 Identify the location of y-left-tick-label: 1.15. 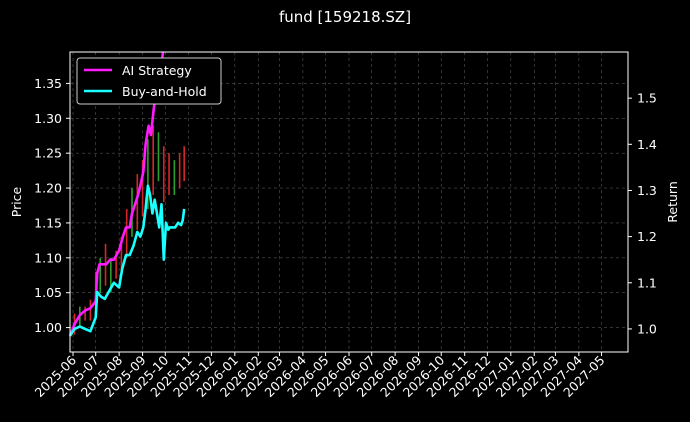
(48, 222).